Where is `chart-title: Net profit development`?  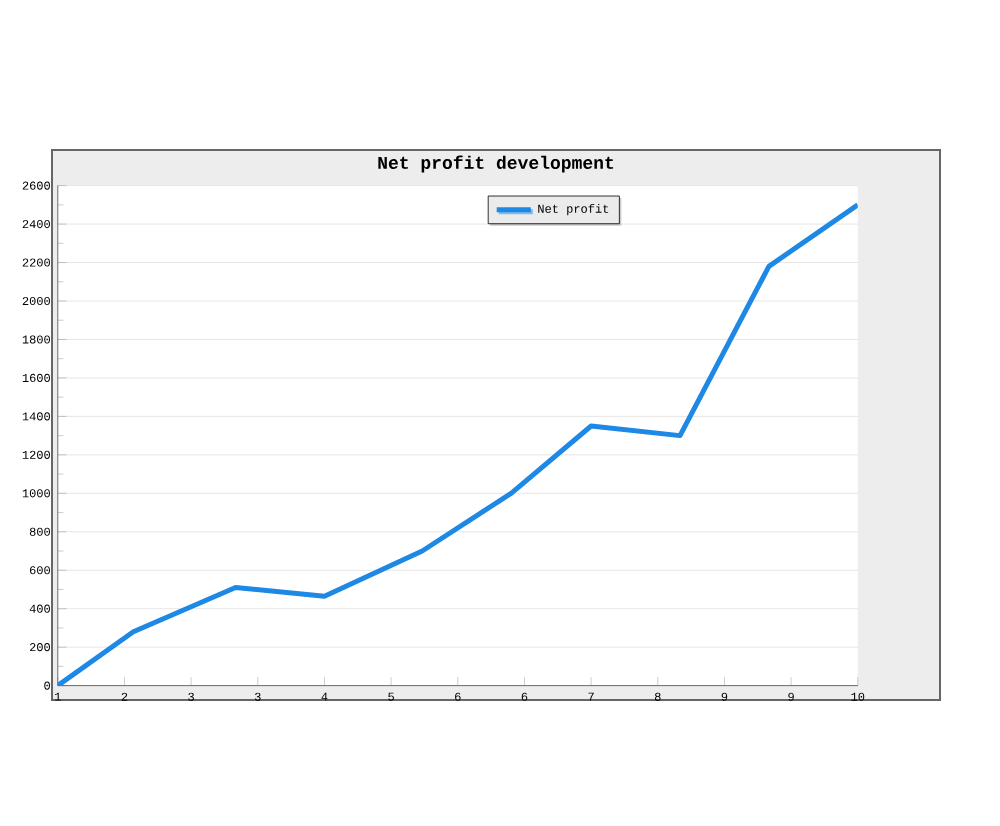 chart-title: Net profit development is located at coordinates (496, 164).